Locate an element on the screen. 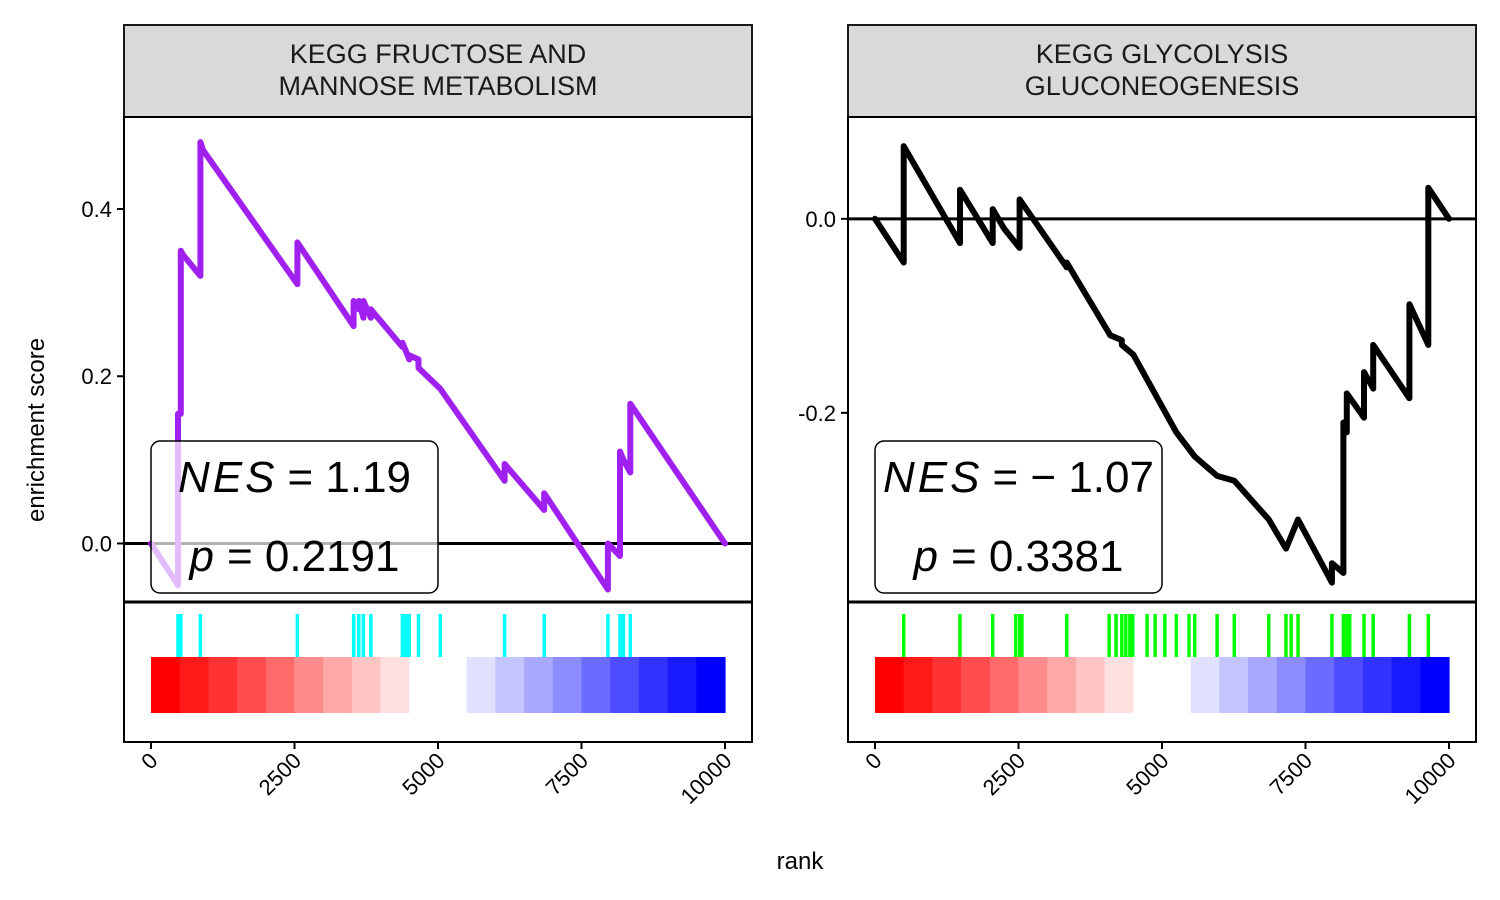  nes-stat: NES = 1.19 is located at coordinates (294, 477).